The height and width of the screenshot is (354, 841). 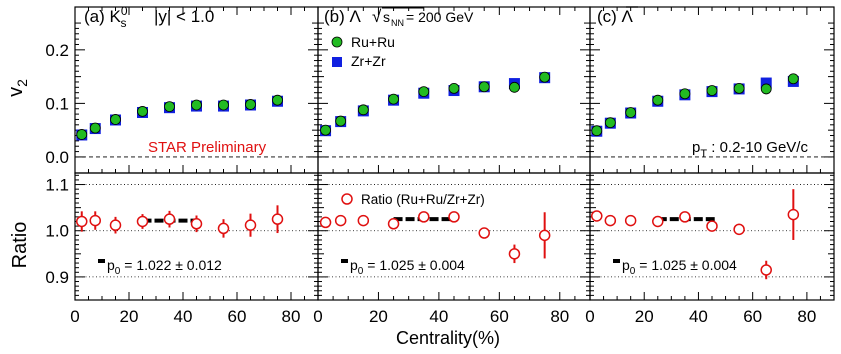 I want to click on panel-b-title: (b) Λ, so click(x=343, y=16).